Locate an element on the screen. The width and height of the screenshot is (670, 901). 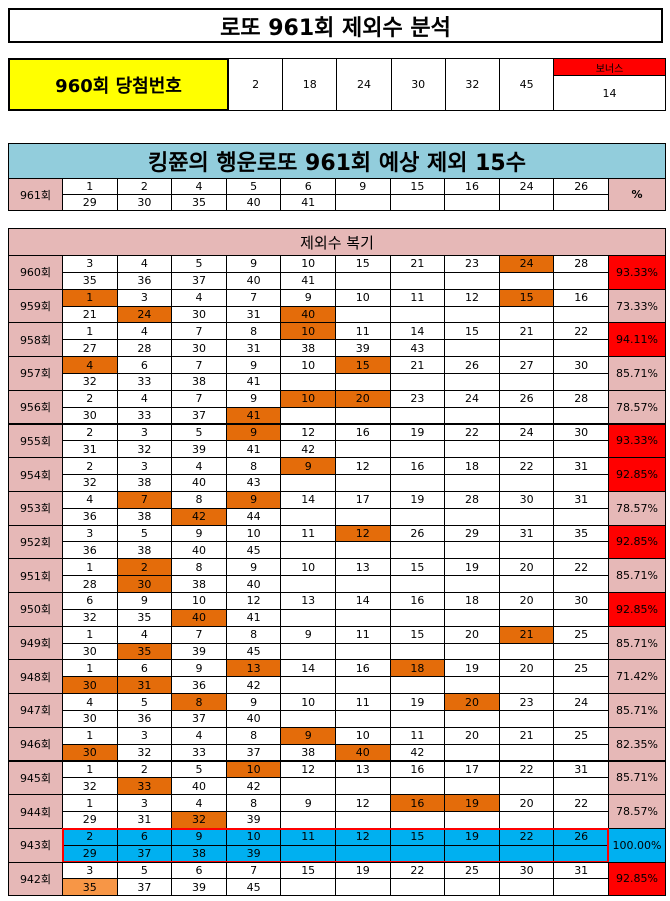
number-cell: 3 is located at coordinates (144, 466).